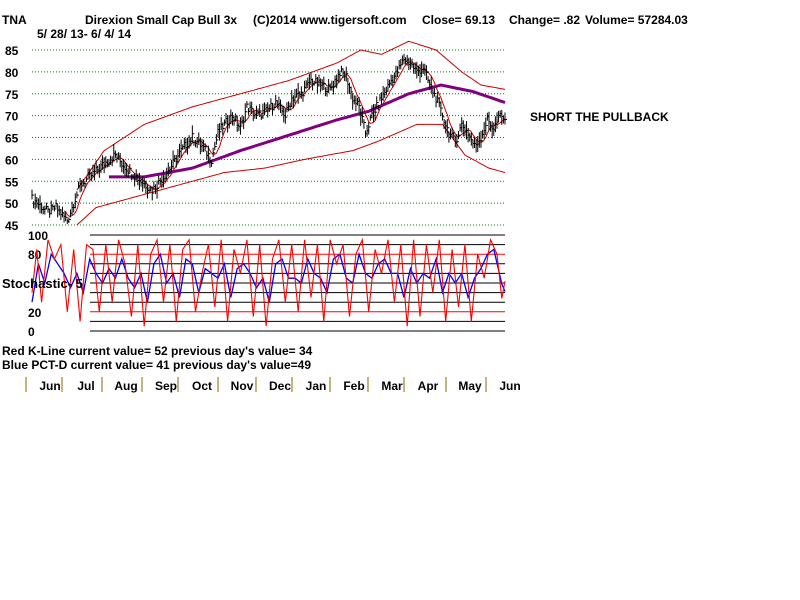 The width and height of the screenshot is (800, 600). What do you see at coordinates (12, 160) in the screenshot?
I see `price-tick-60: 60` at bounding box center [12, 160].